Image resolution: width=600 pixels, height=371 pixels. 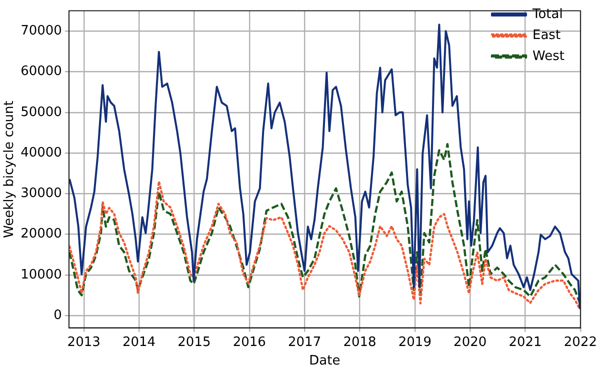 I want to click on x-tick-label: 2020, so click(x=470, y=342).